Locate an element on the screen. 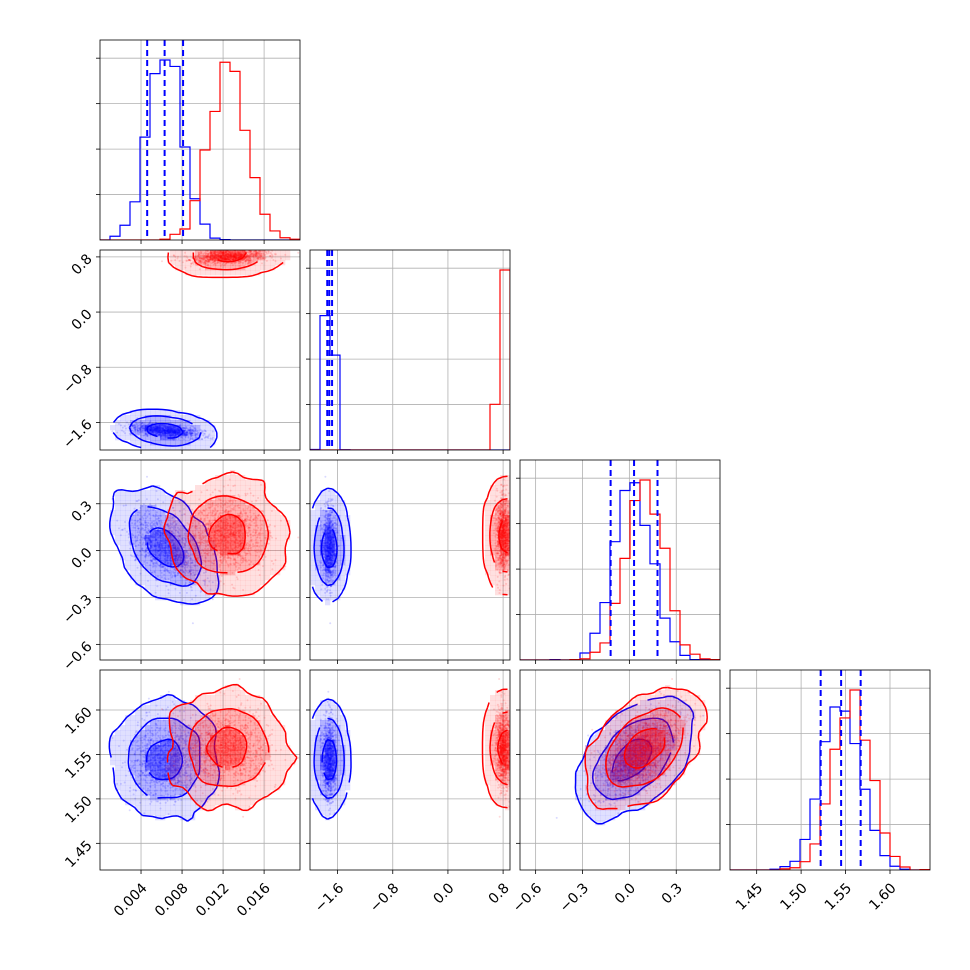 The height and width of the screenshot is (970, 970). scatter-panel-3-0: 0.004 0.008 0.012 0.016 1.45 1.50 1.55 1.60 is located at coordinates (181, 794).